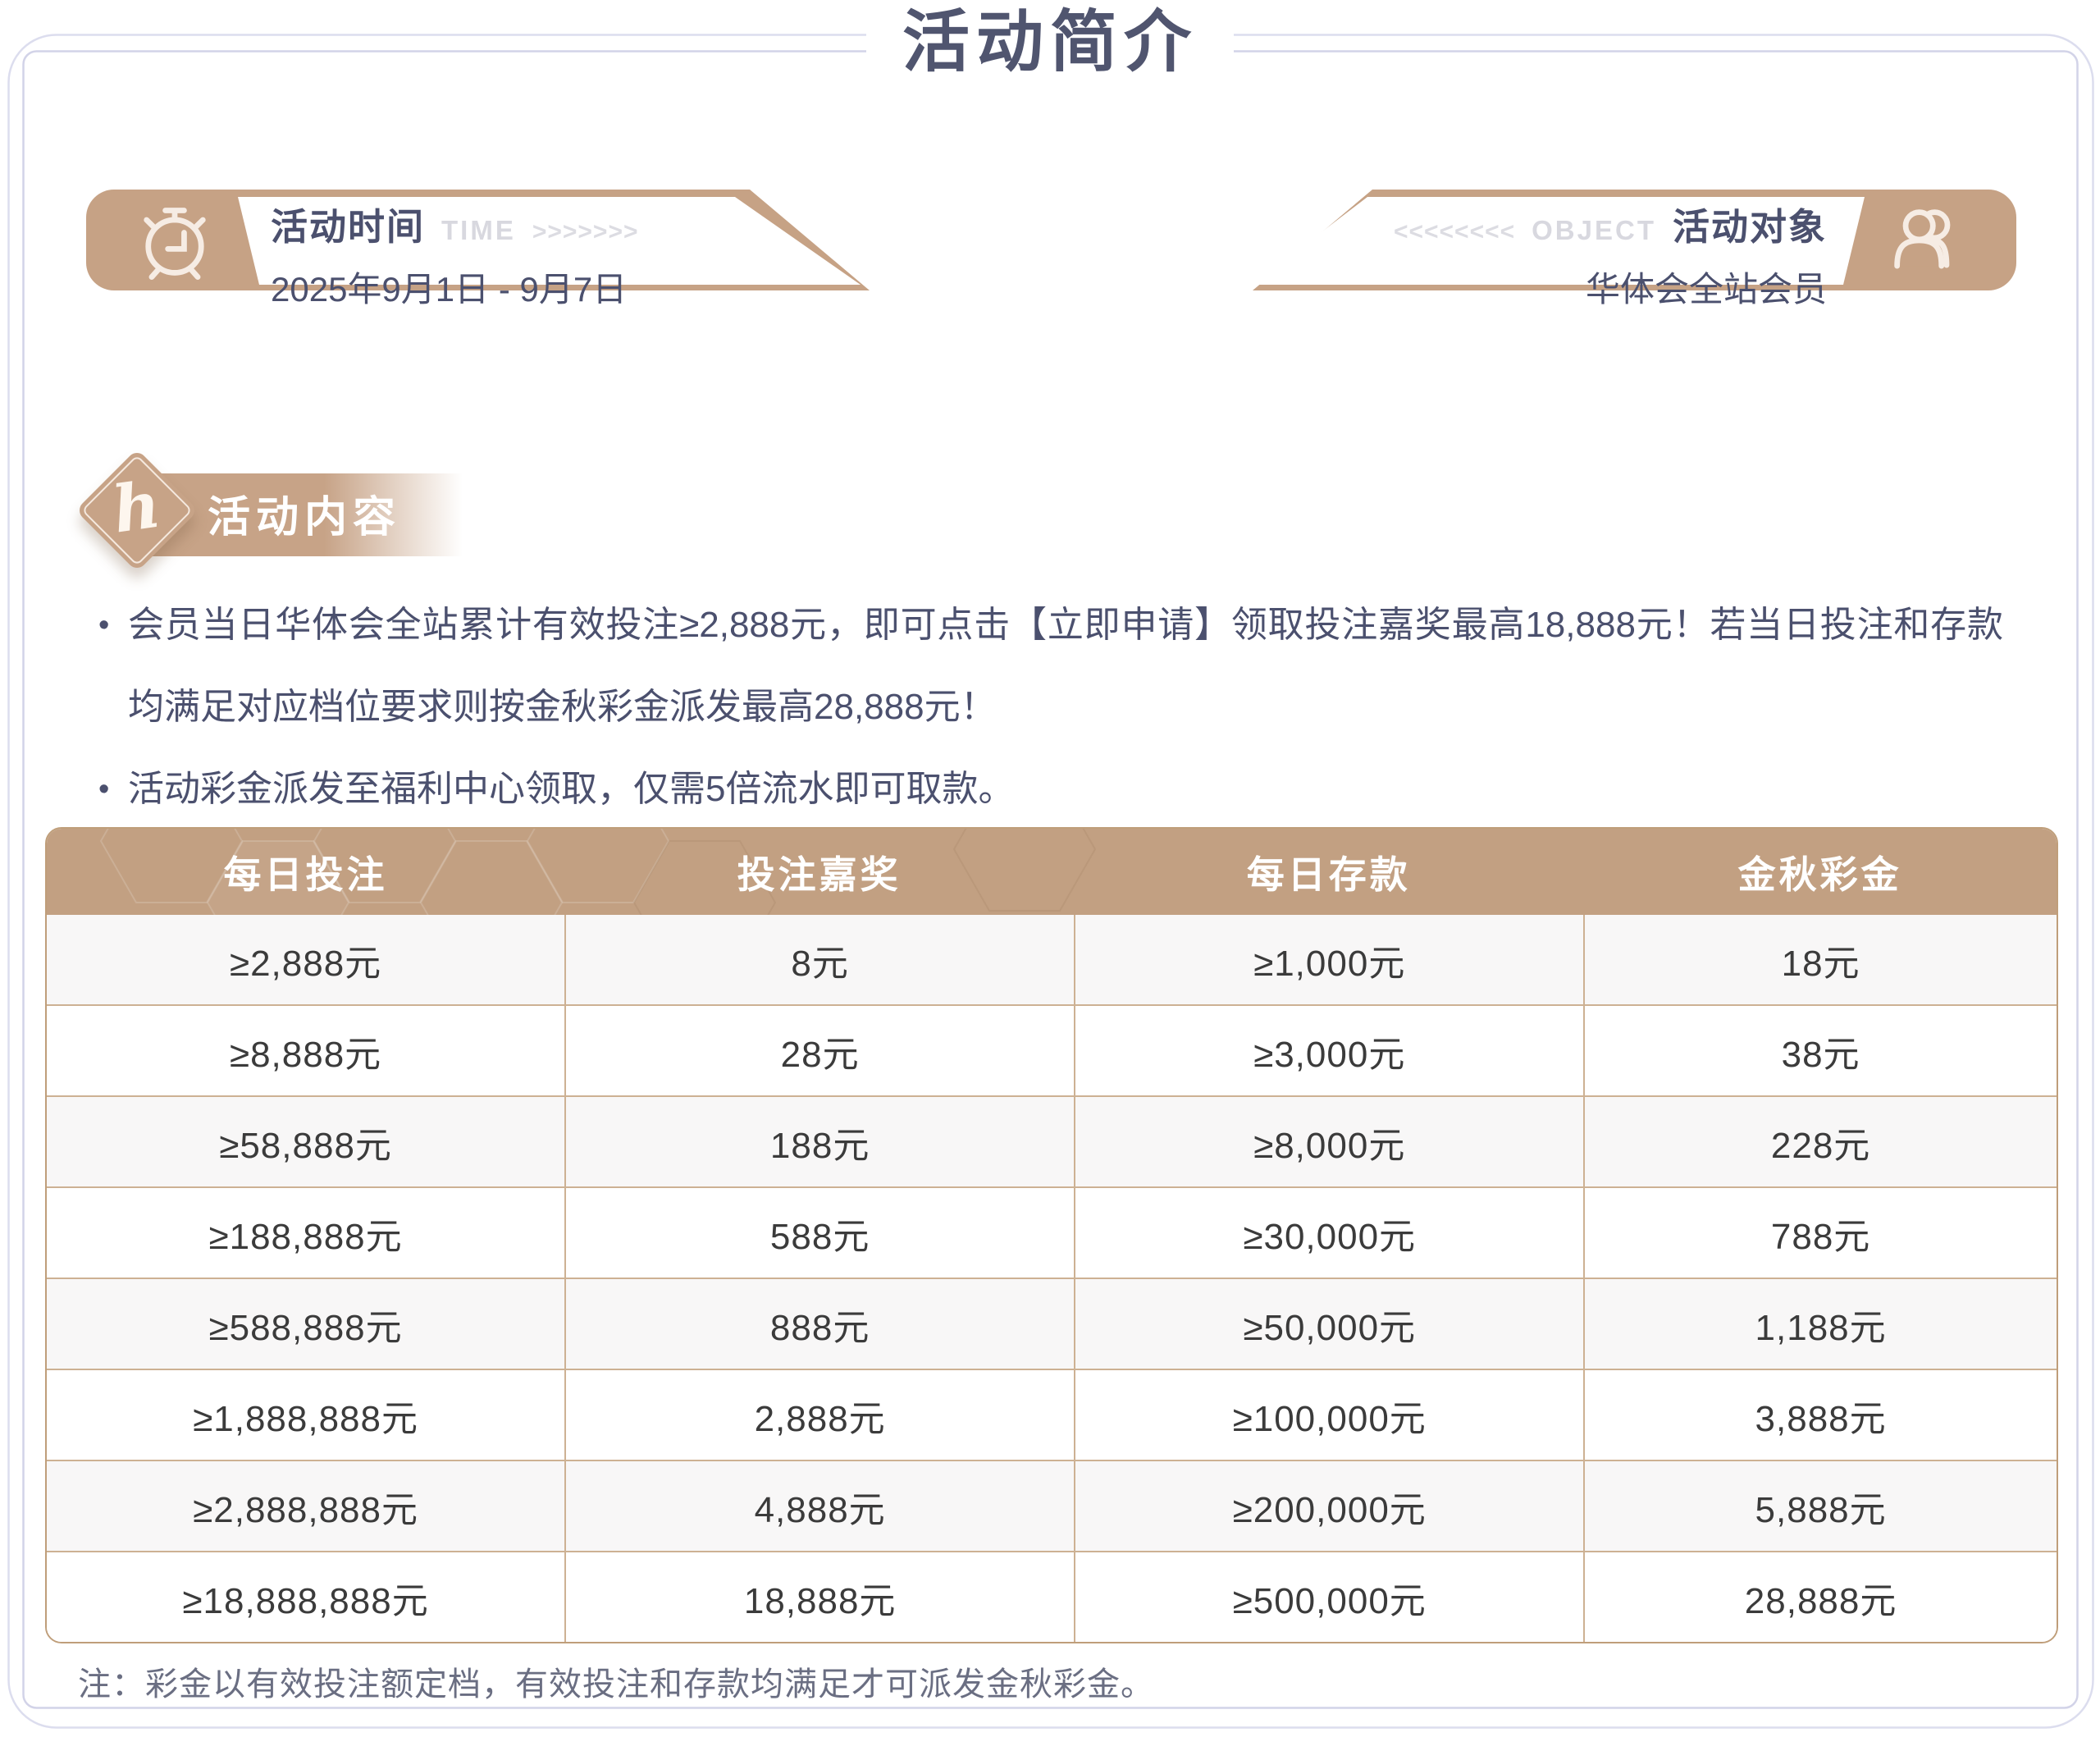 This screenshot has width=2100, height=1737. I want to click on object-banner: <<<<<<<< OBJECT 活动对象 华体会全站会员, so click(1635, 249).